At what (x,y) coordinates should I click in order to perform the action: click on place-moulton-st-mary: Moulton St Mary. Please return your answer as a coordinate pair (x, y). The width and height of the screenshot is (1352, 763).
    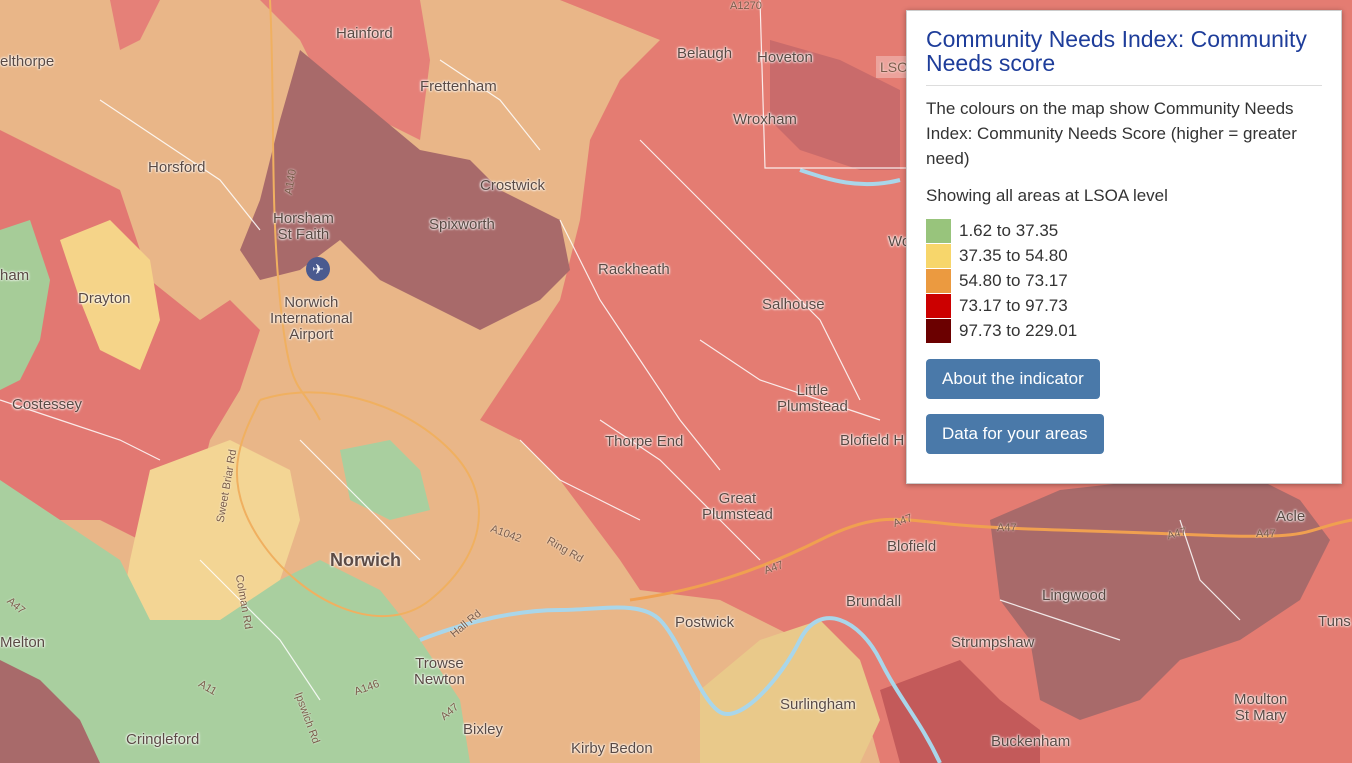
    Looking at the image, I should click on (1261, 707).